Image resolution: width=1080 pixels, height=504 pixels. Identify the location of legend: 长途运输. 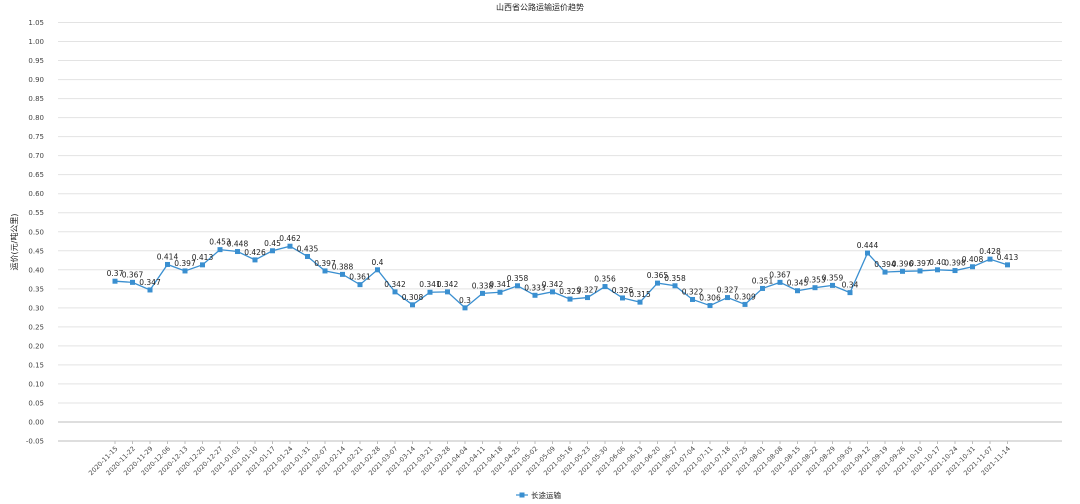
(538, 495).